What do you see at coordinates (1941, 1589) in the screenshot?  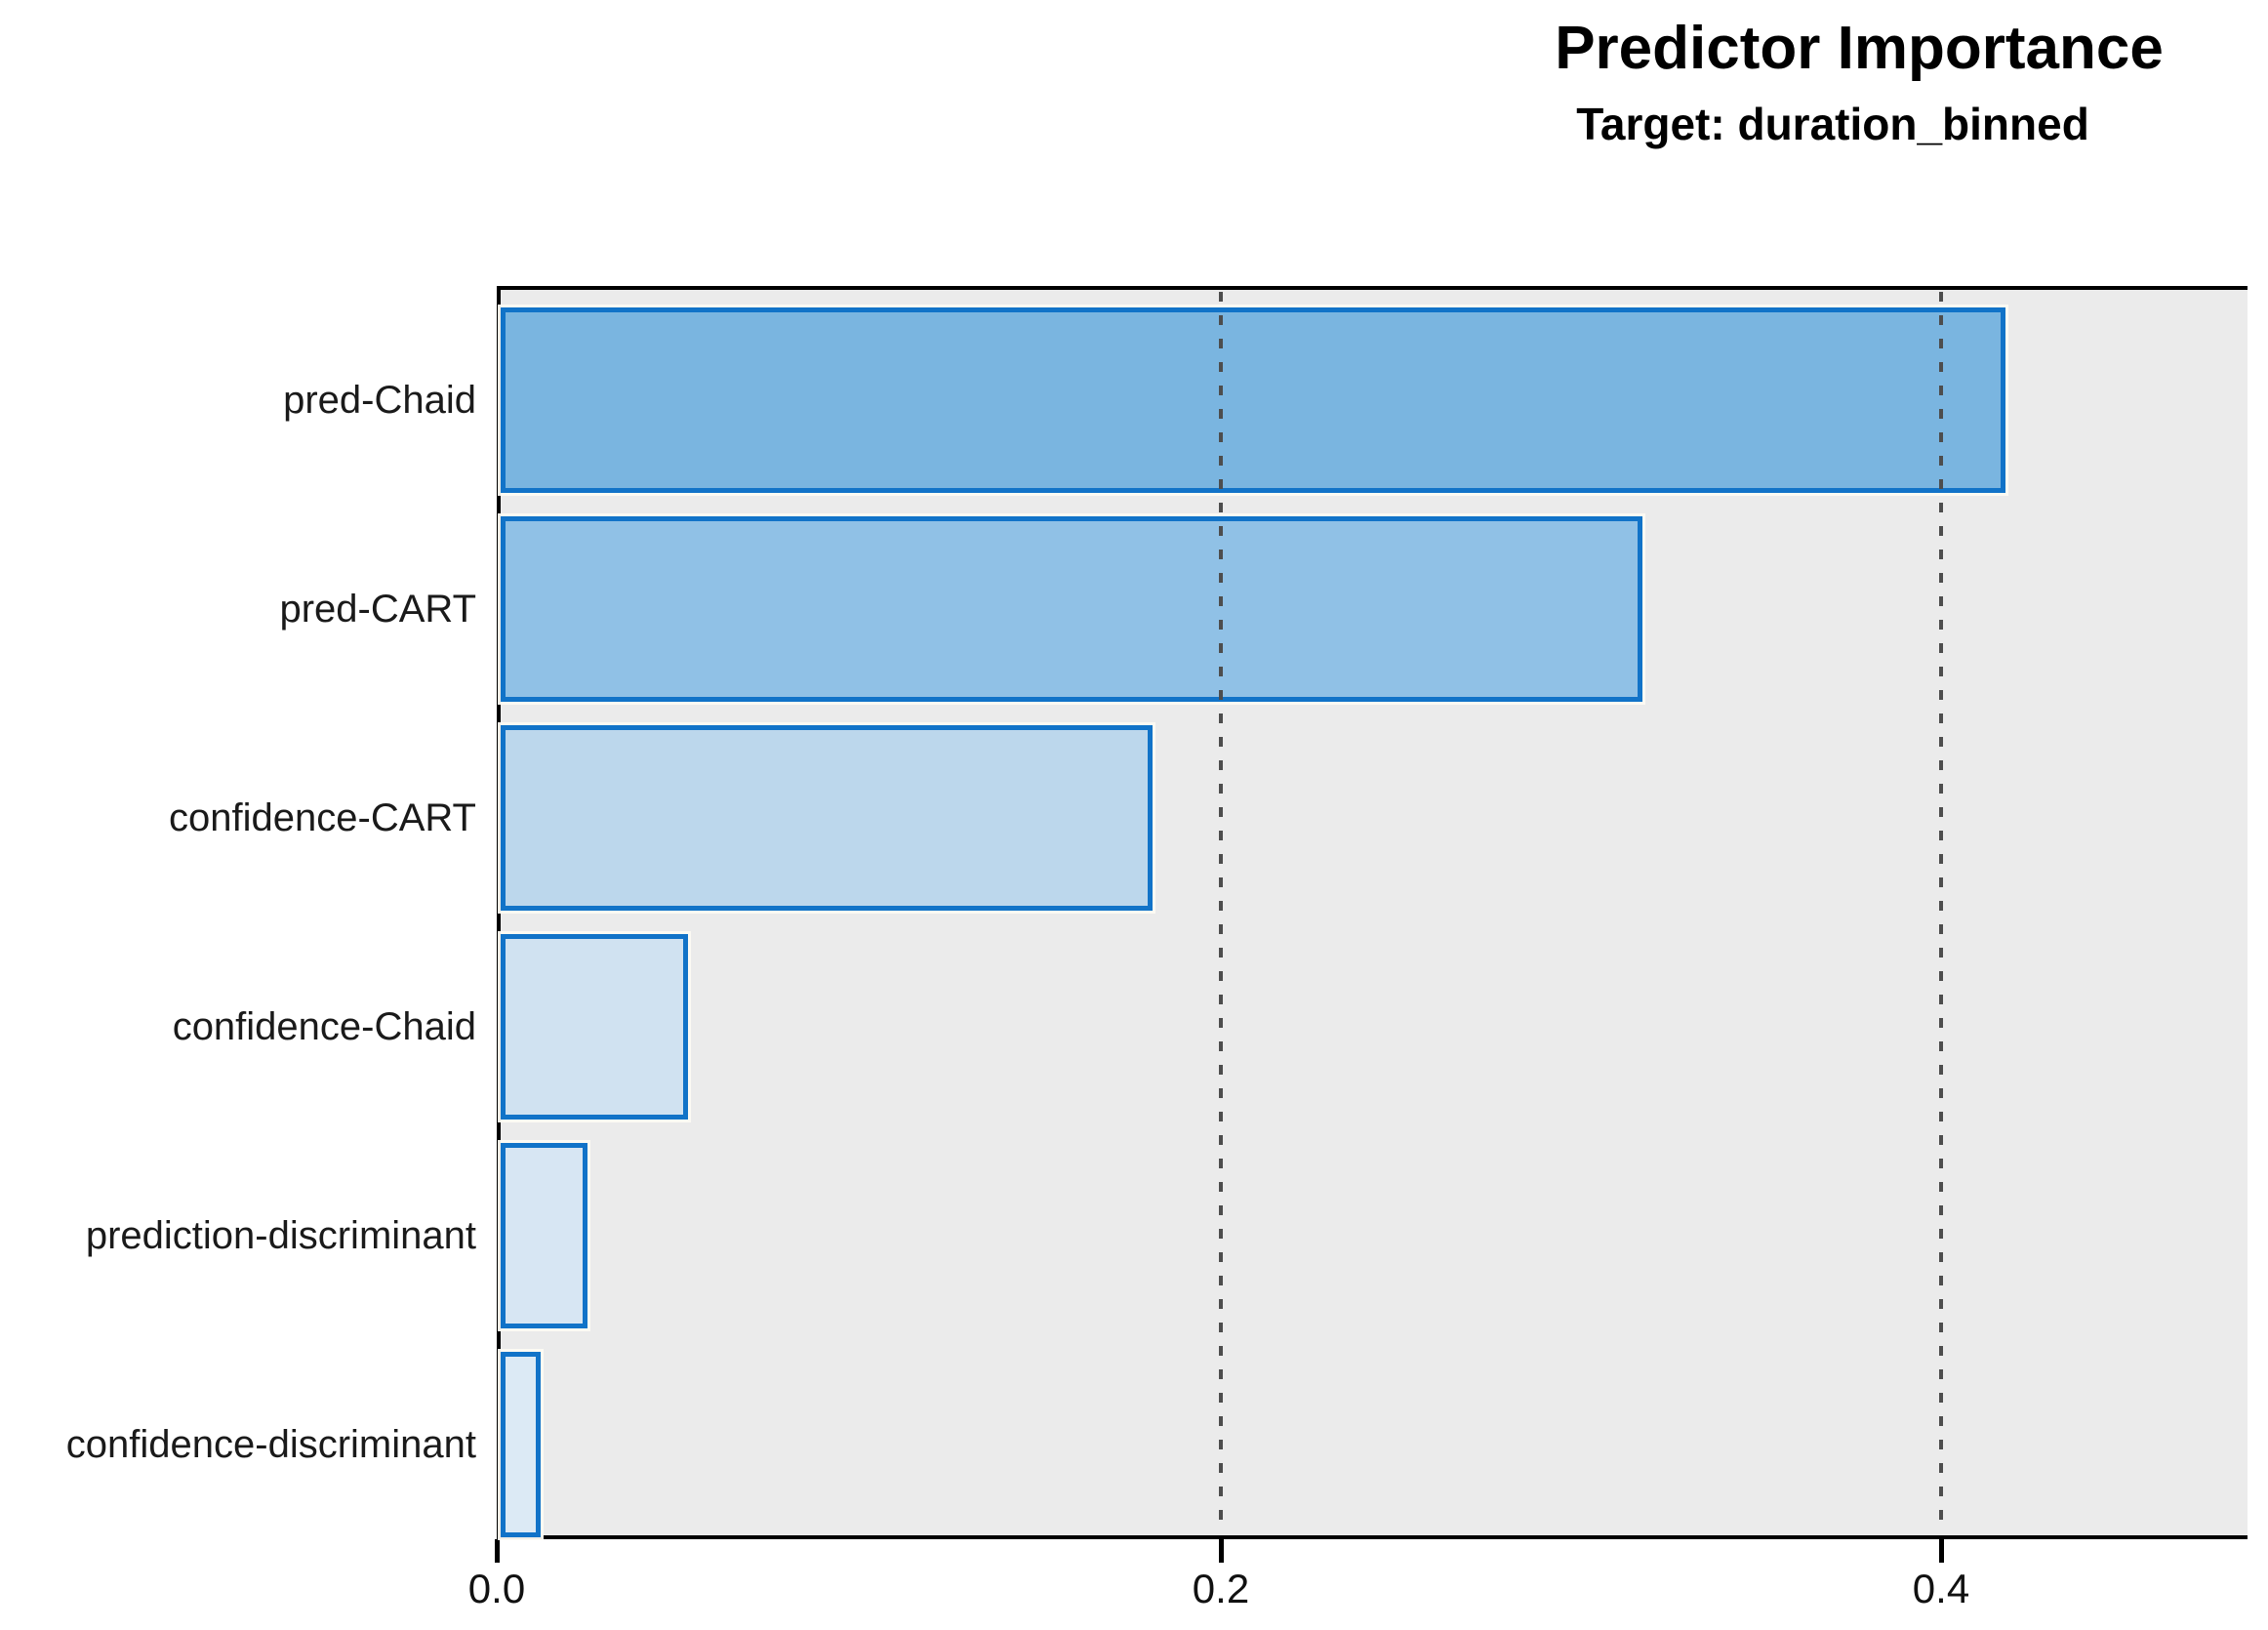 I see `x-tick-label-0.4: 0.4` at bounding box center [1941, 1589].